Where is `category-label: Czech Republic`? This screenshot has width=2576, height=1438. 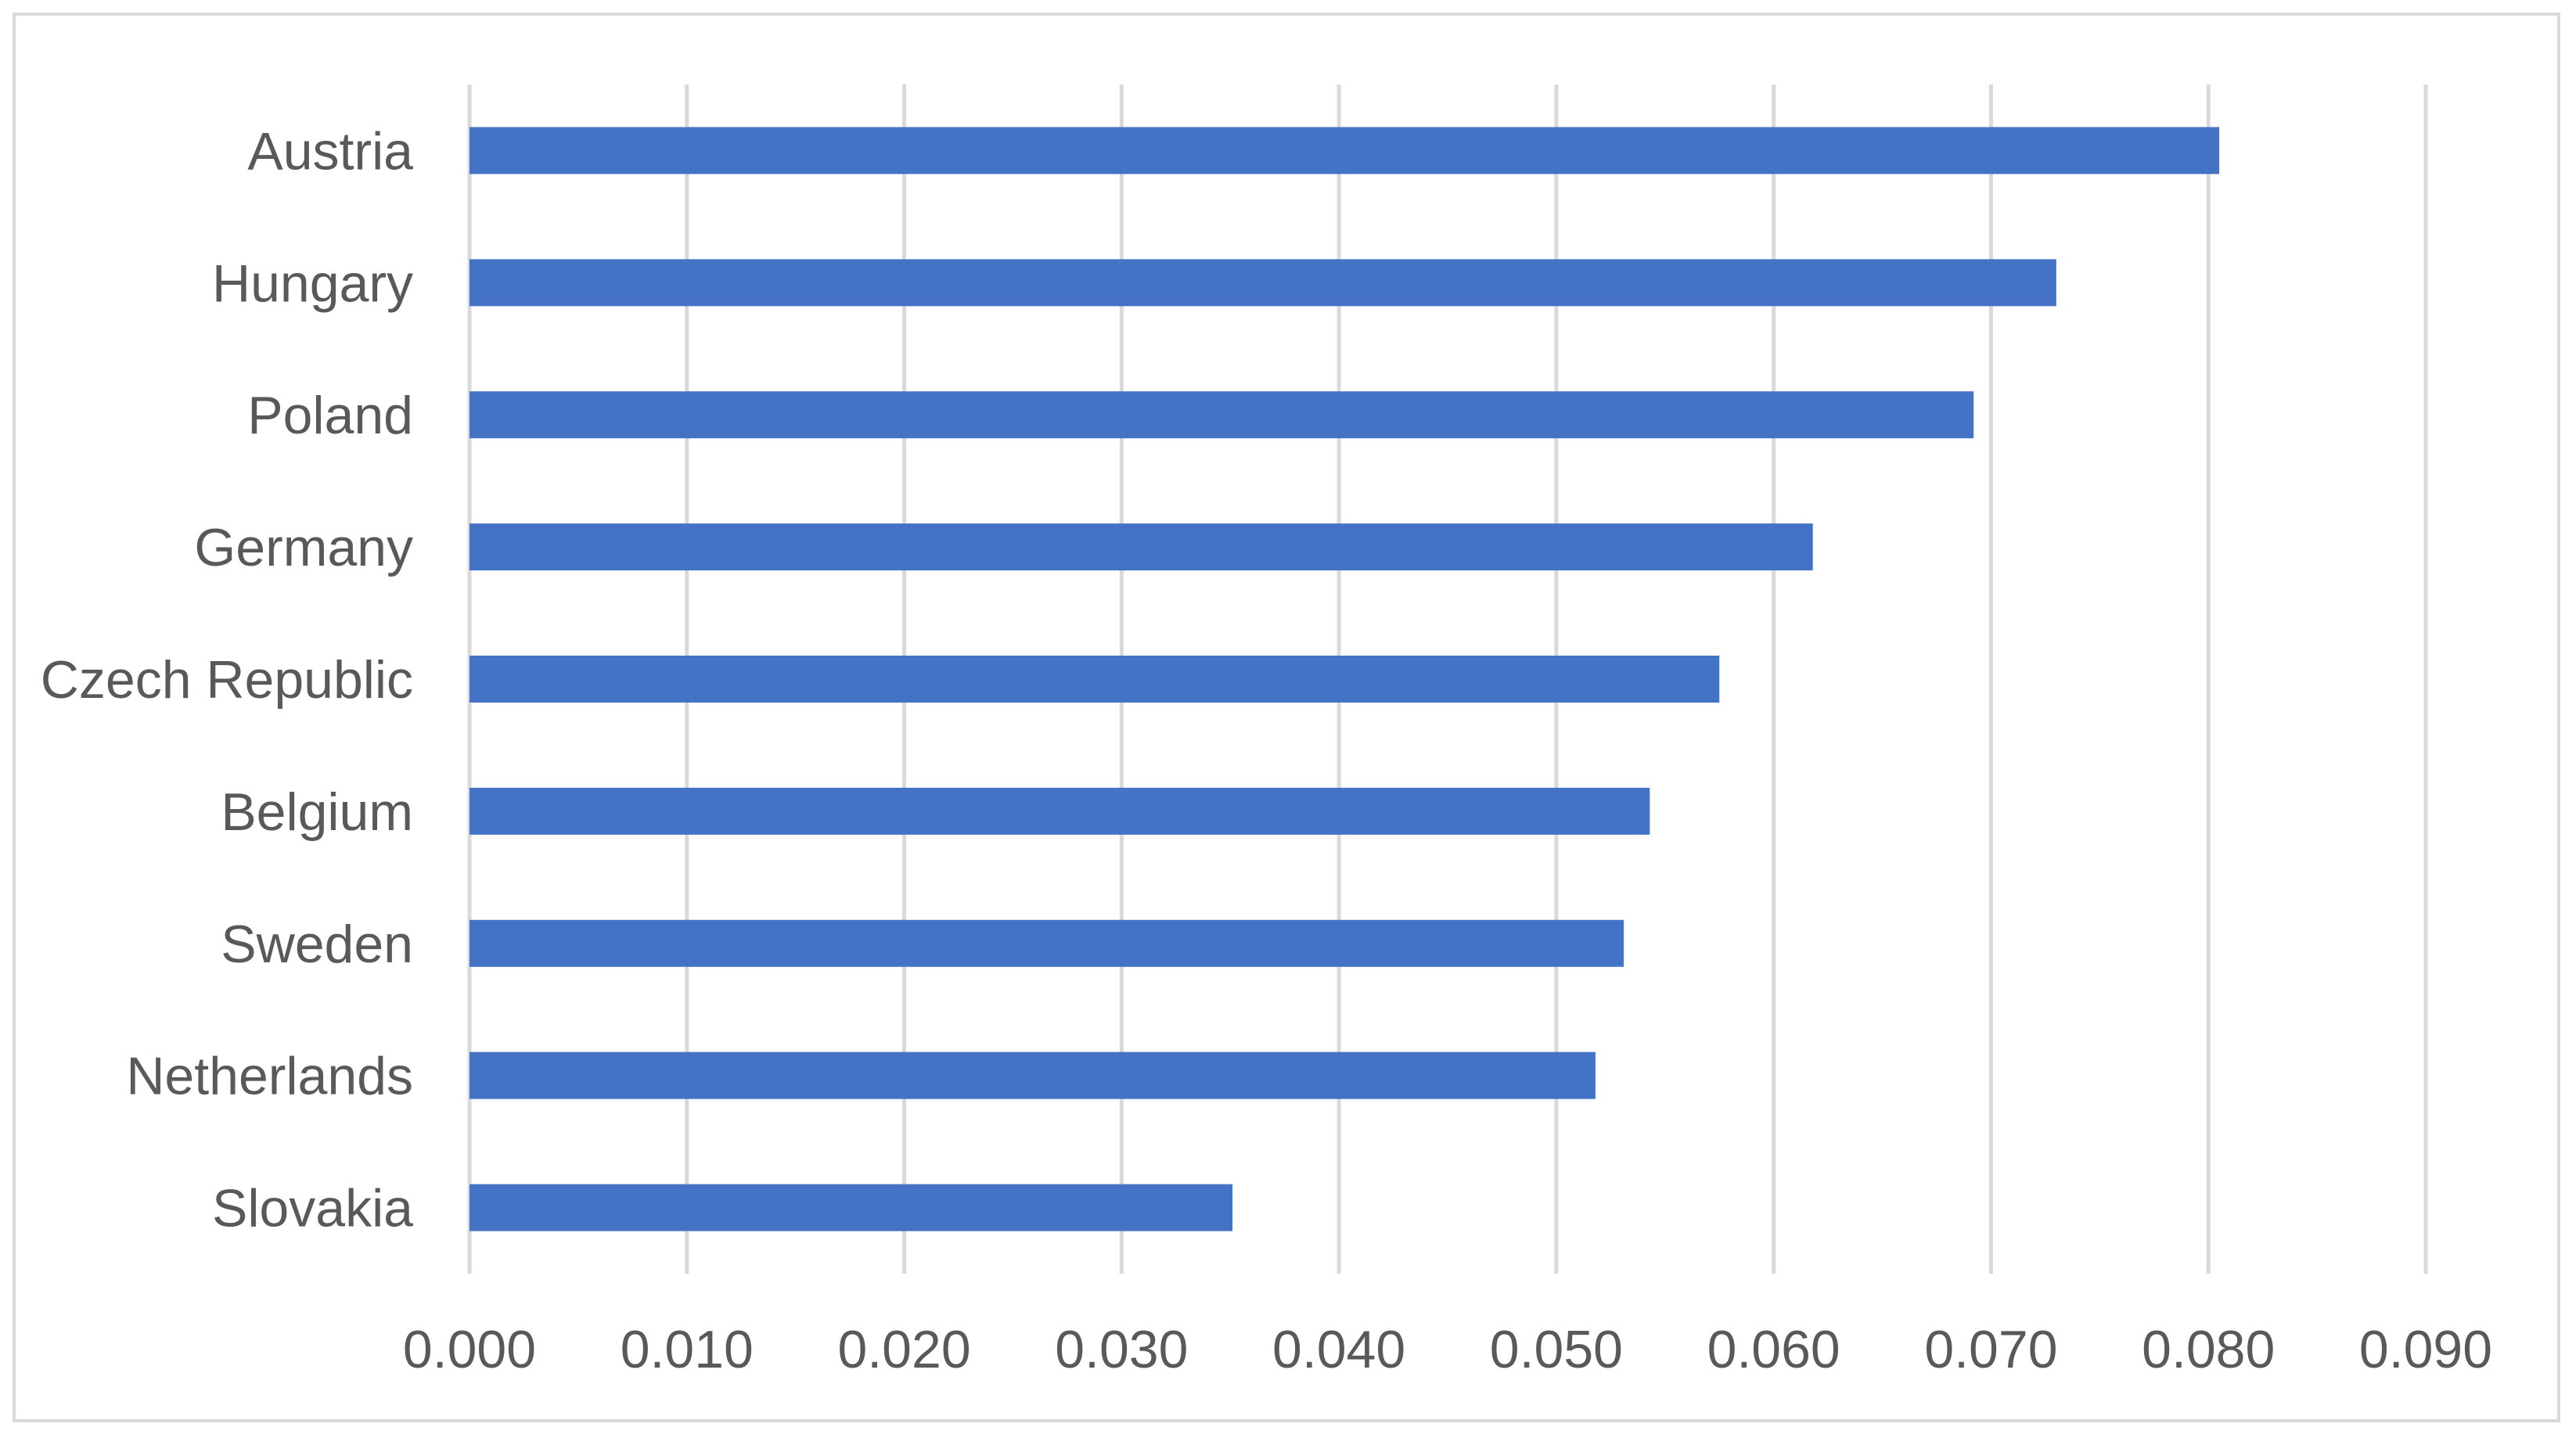
category-label: Czech Republic is located at coordinates (227, 680).